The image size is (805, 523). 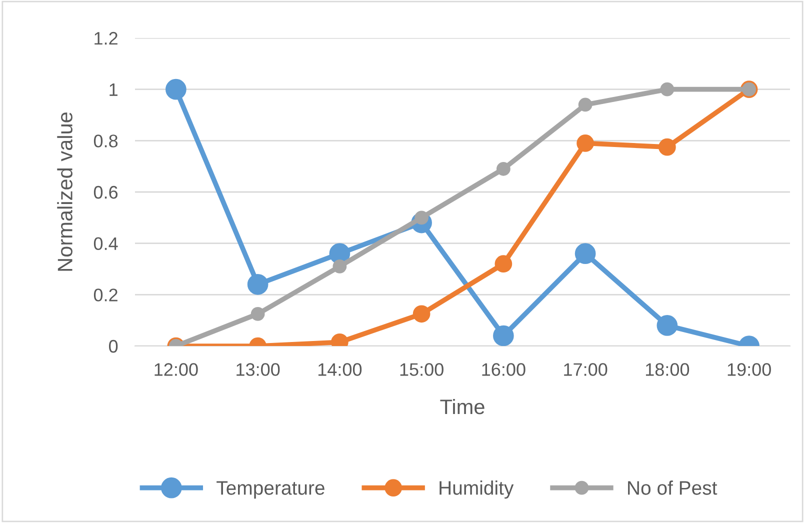 What do you see at coordinates (668, 369) in the screenshot?
I see `x-tick-label: 18:00` at bounding box center [668, 369].